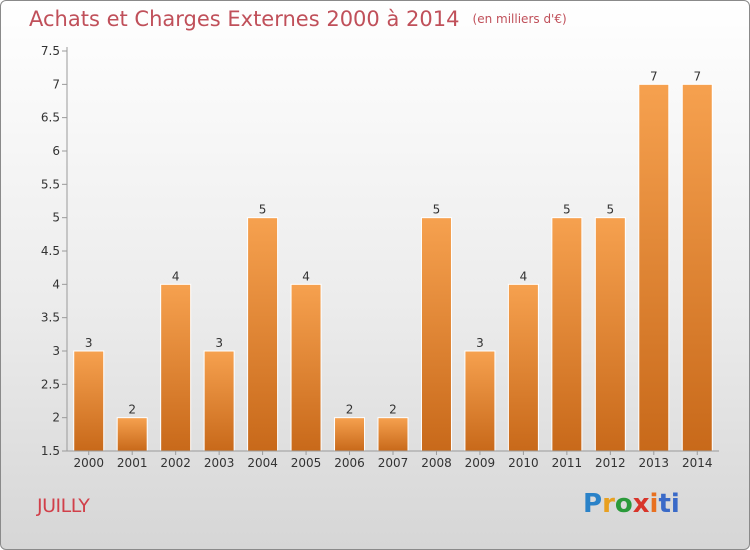 This screenshot has width=750, height=550. I want to click on y-tick-label: 1.5, so click(50, 451).